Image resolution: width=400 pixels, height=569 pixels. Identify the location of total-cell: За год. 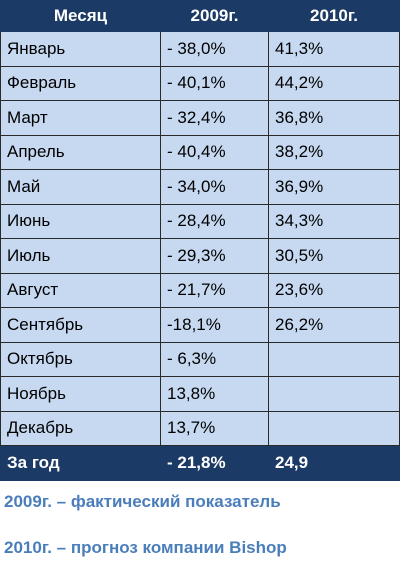
(80, 463).